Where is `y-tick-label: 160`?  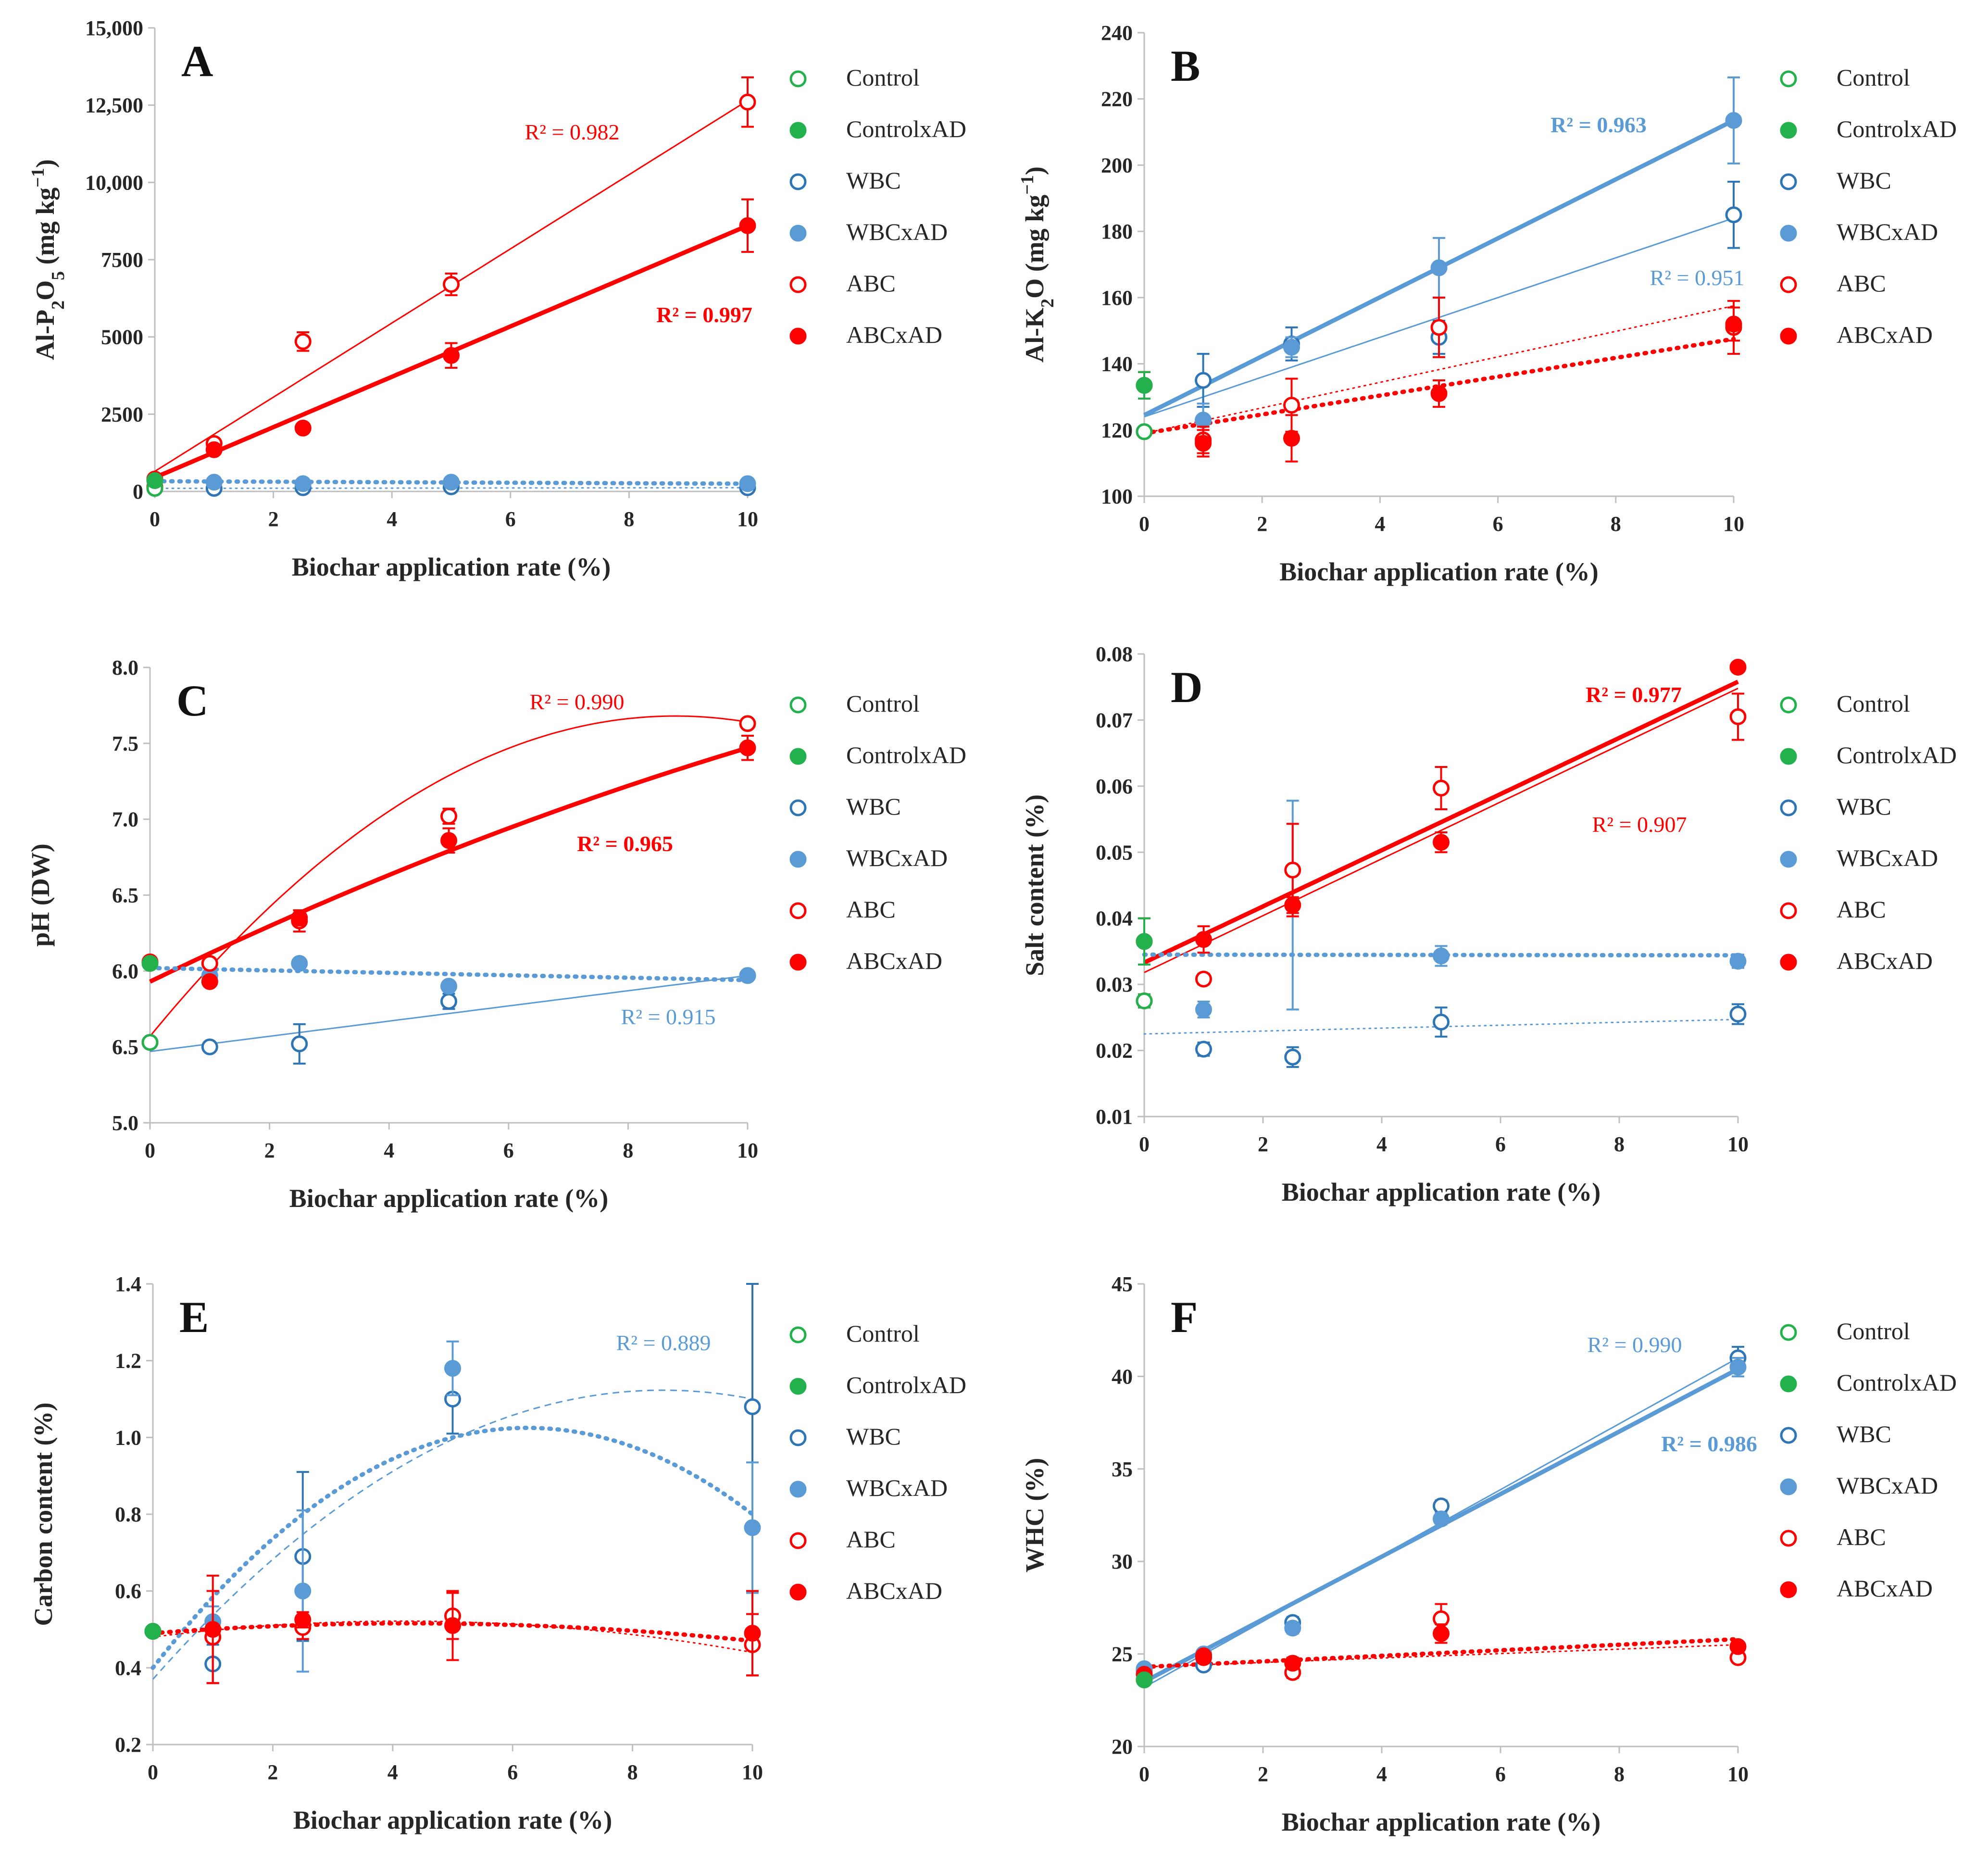
y-tick-label: 160 is located at coordinates (1117, 298).